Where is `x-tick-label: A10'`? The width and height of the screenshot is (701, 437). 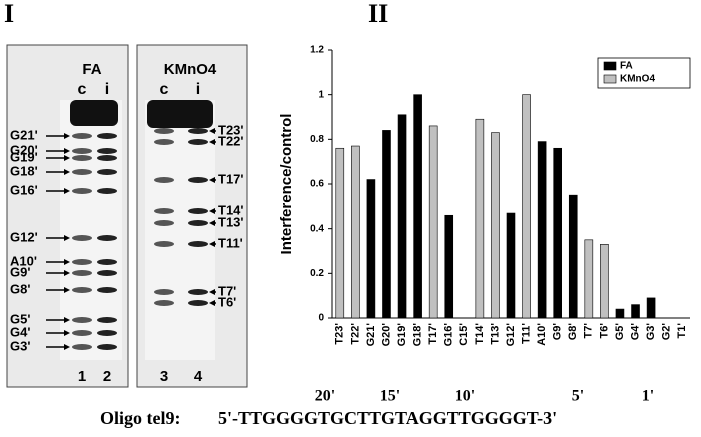
x-tick-label: A10' is located at coordinates (542, 334).